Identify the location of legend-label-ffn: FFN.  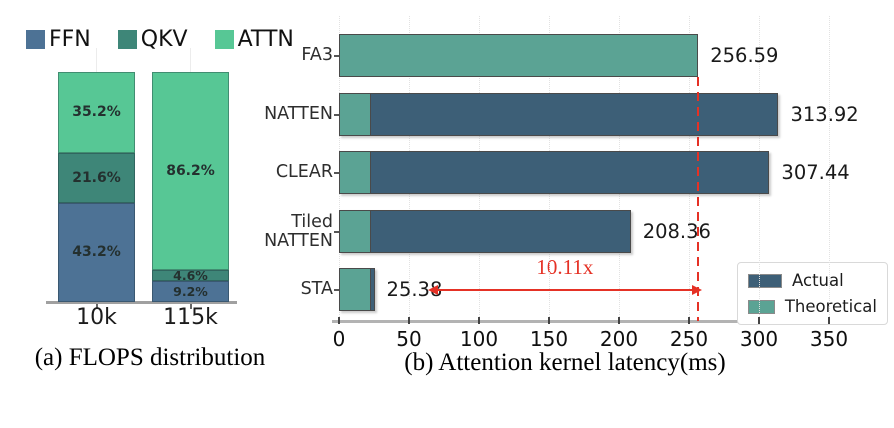
(70, 39).